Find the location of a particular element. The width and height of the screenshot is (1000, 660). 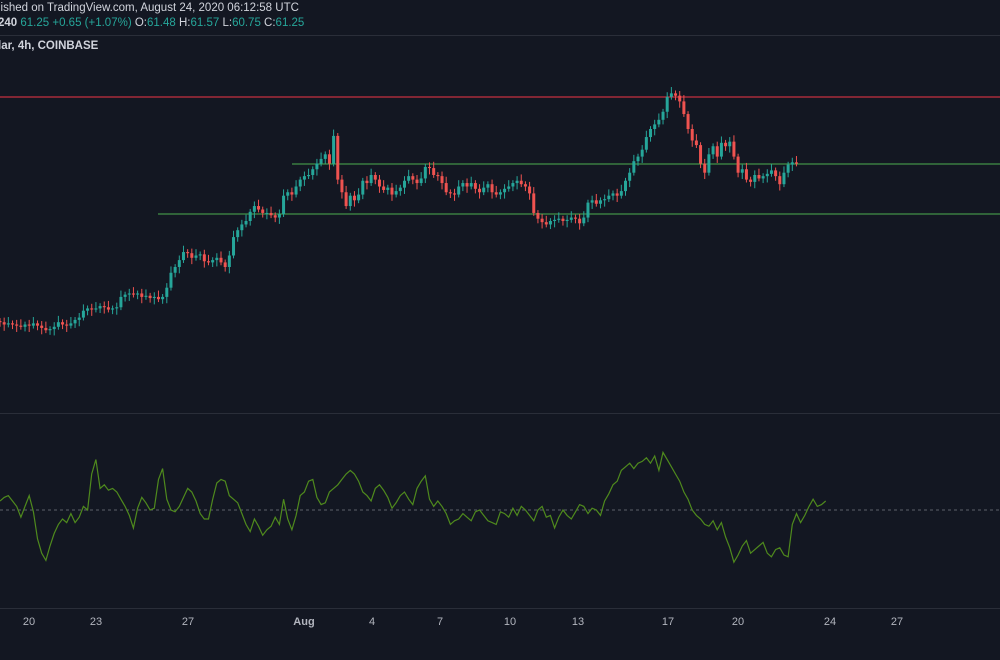

price-change: +0.65 (+1.07%) is located at coordinates (92, 23).